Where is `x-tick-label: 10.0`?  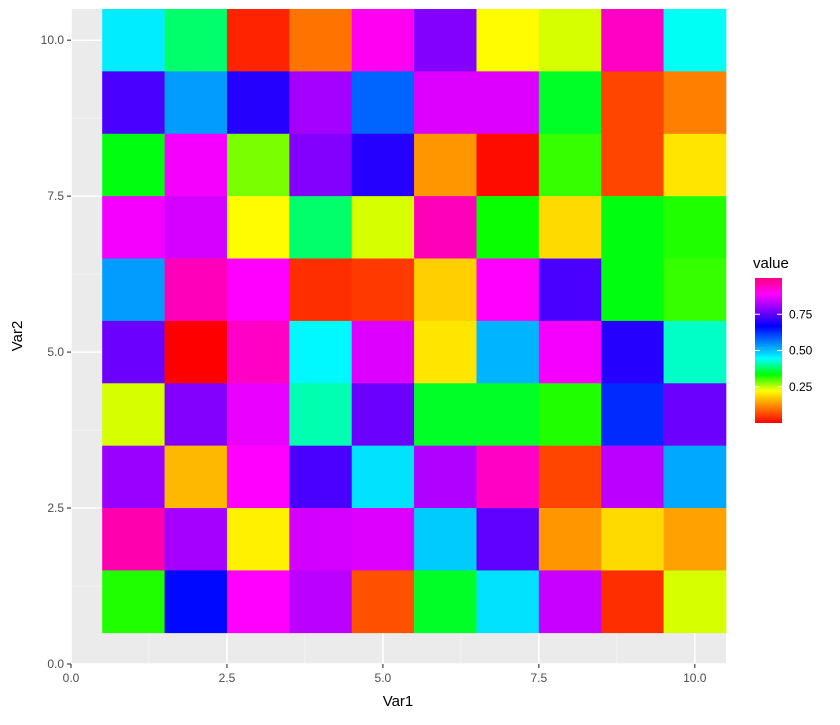 x-tick-label: 10.0 is located at coordinates (695, 678).